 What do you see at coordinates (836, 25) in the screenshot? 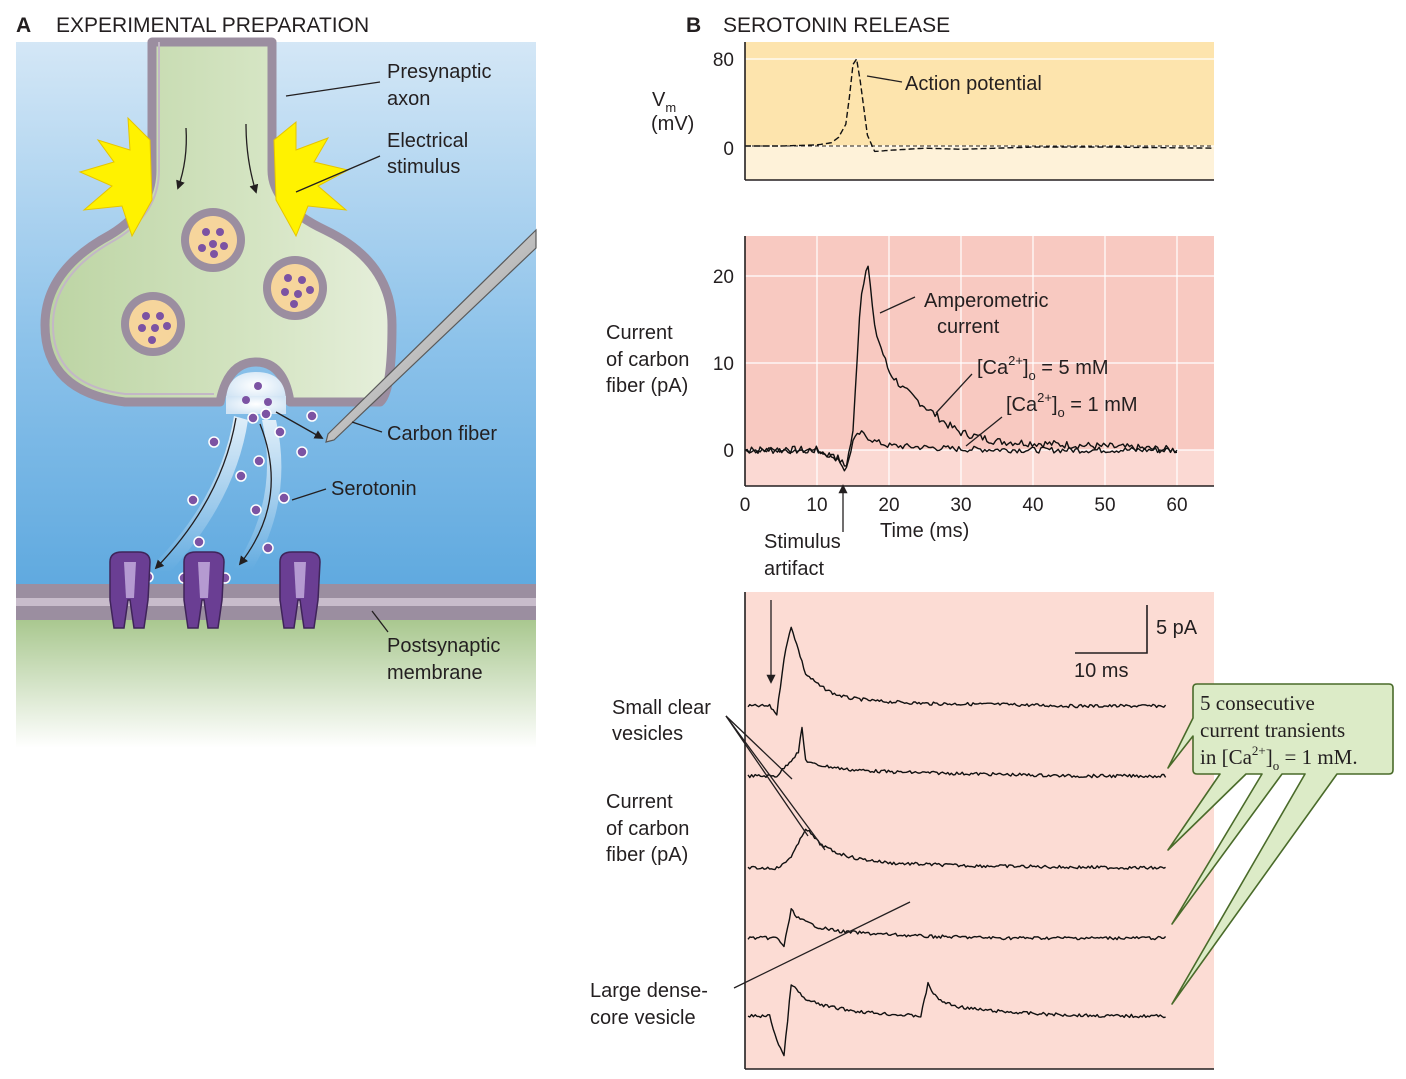
I see `panel-b-title: SEROTONIN RELEASE` at bounding box center [836, 25].